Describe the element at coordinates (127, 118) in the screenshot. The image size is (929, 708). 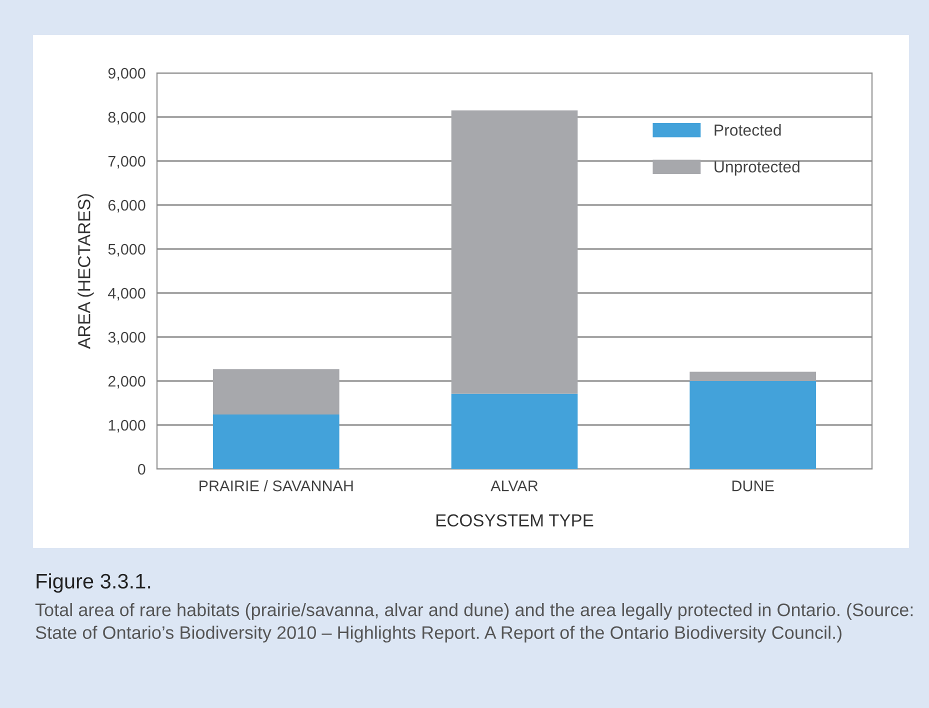
I see `y-tick-label: 8,000` at that location.